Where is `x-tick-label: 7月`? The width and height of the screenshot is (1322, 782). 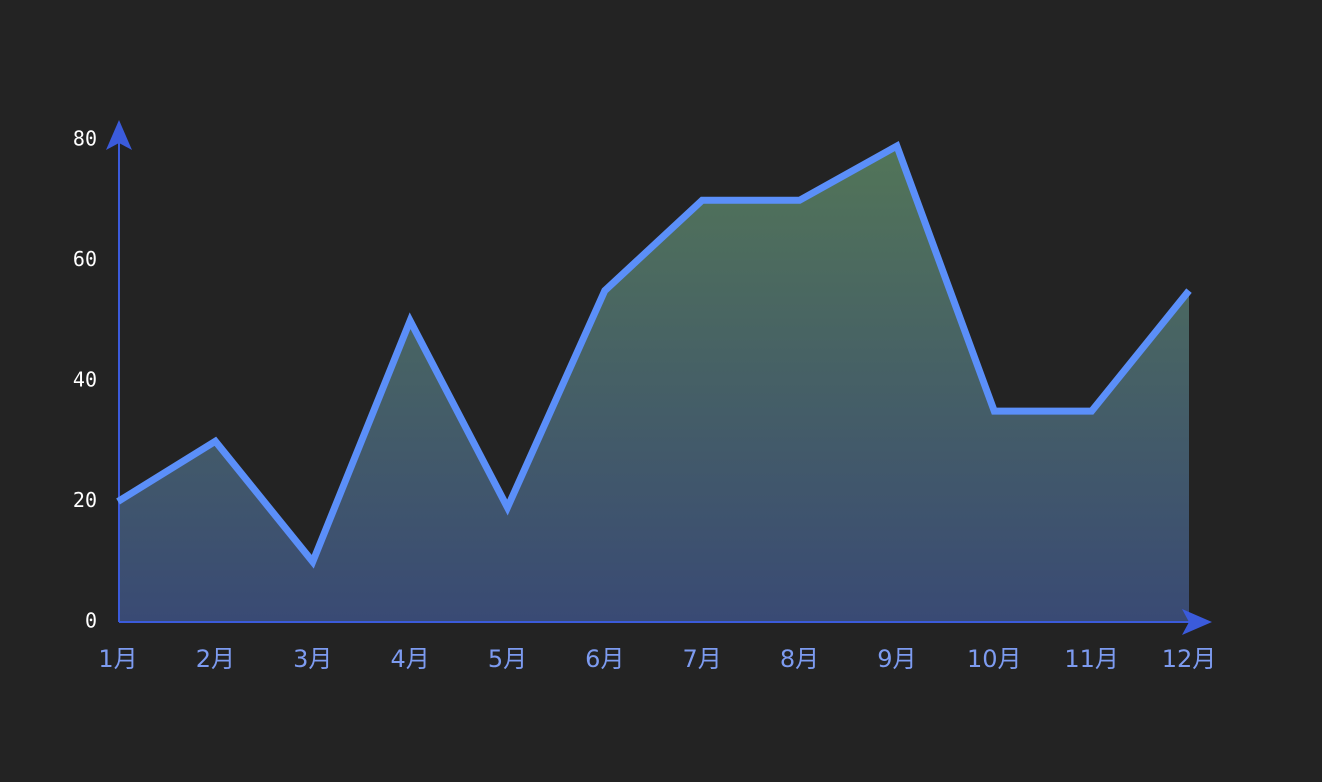 x-tick-label: 7月 is located at coordinates (702, 659).